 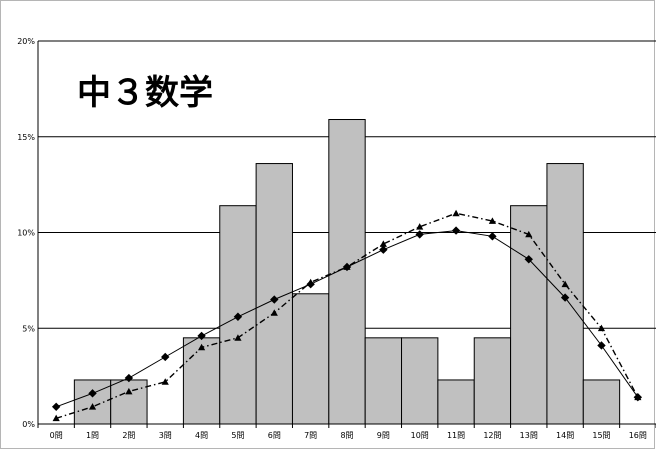 I want to click on y-tick-label: 20%, so click(x=26, y=41).